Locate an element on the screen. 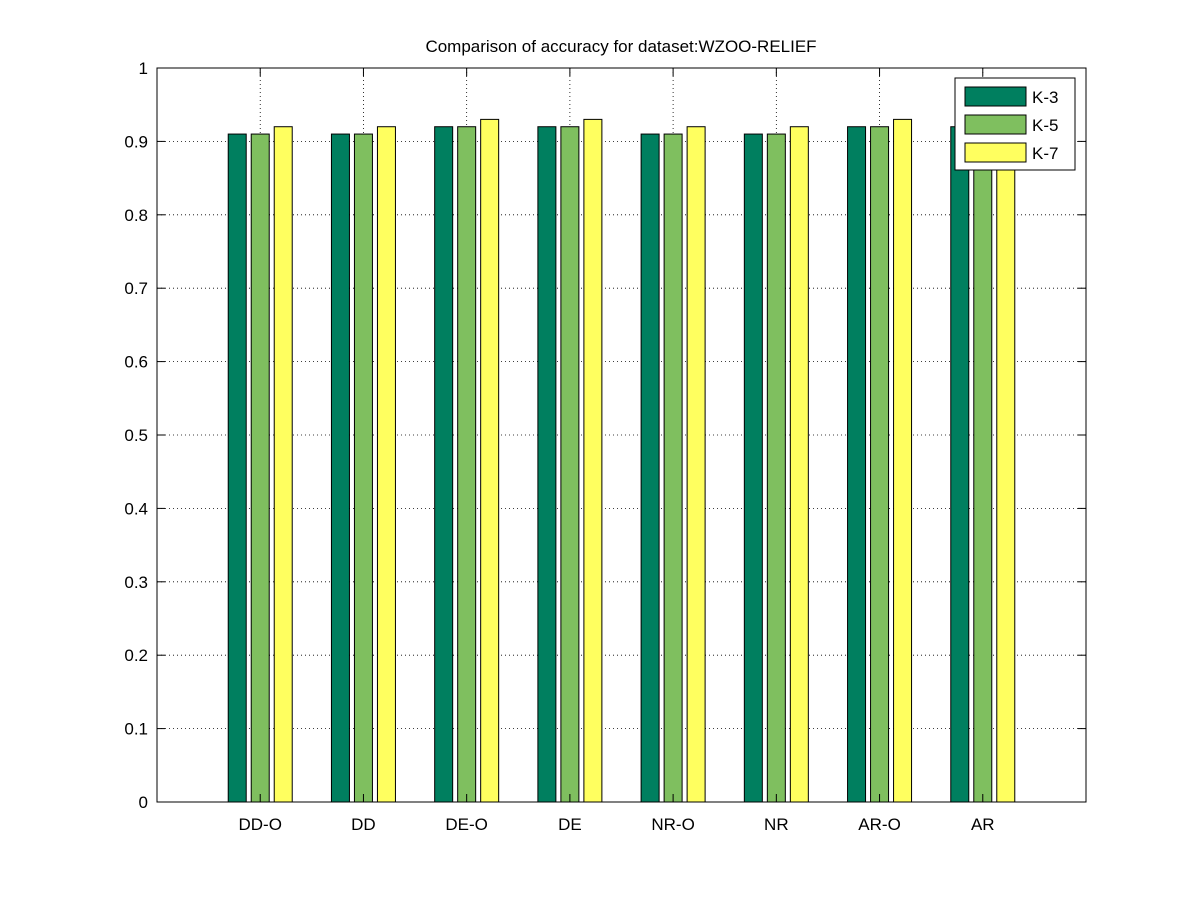 The width and height of the screenshot is (1200, 901). bar-k-7-de is located at coordinates (593, 460).